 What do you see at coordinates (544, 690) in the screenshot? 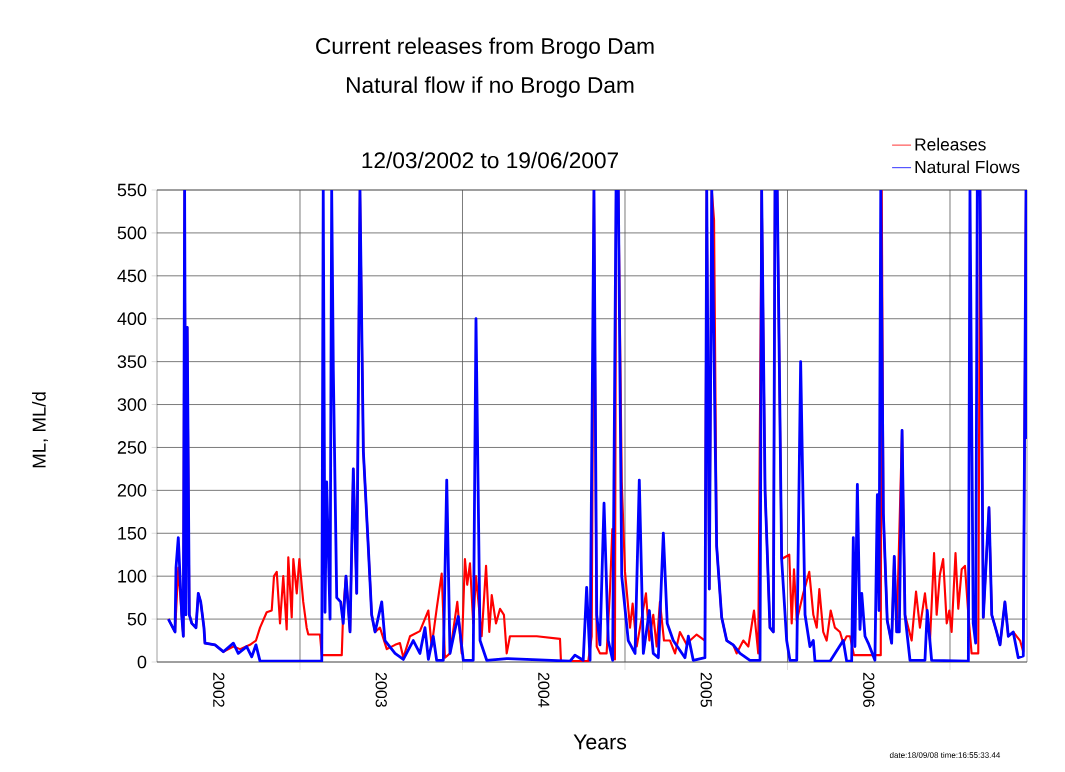
I see `x-tick-label: 2004` at bounding box center [544, 690].